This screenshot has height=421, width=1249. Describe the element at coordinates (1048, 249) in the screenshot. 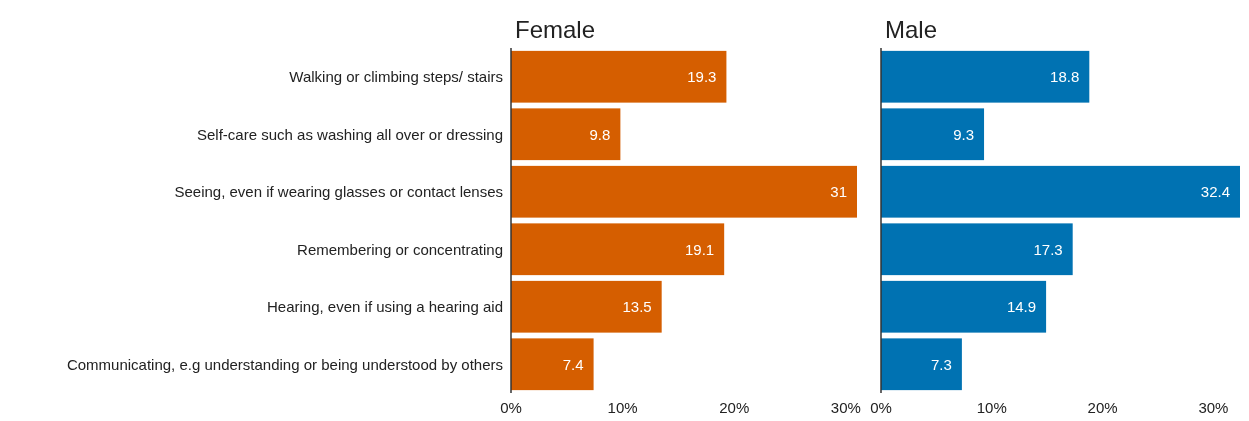

I see `data-label: 17.3` at that location.